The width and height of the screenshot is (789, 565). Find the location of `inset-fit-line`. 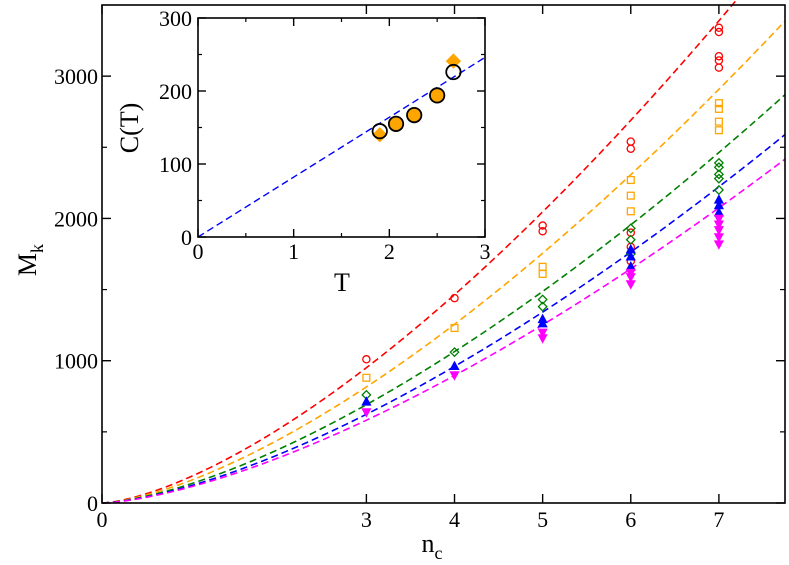

inset-fit-line is located at coordinates (341, 147).